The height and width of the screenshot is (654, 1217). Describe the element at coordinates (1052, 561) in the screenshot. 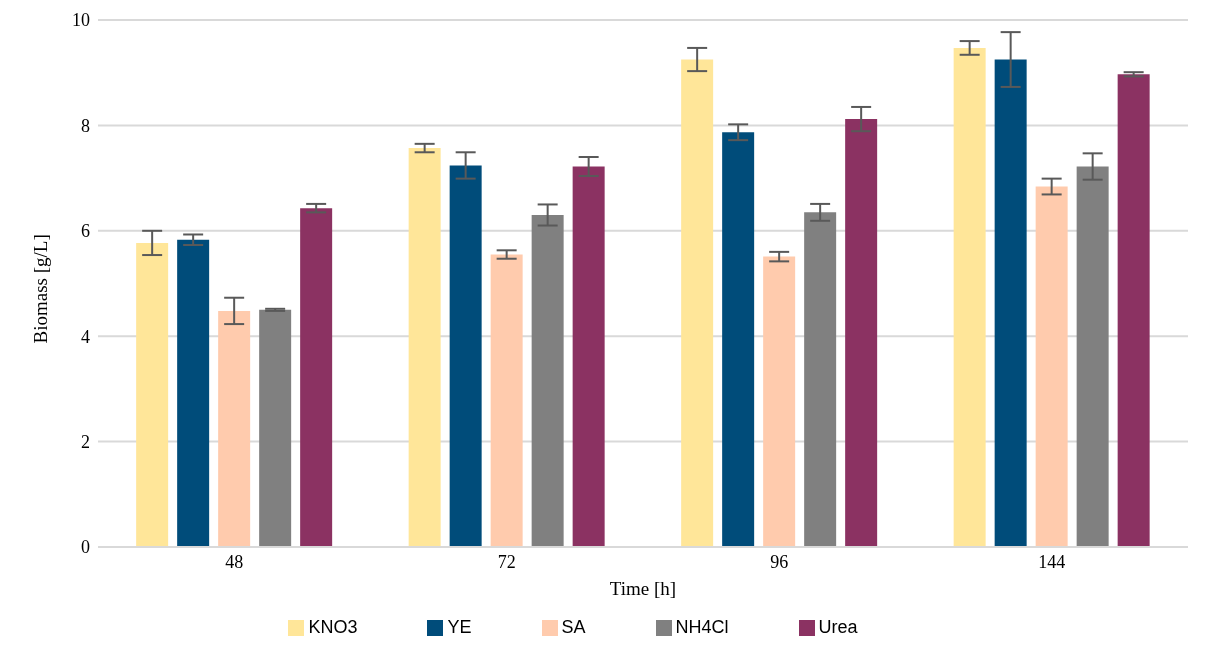

I see `x-tick-label: 144` at that location.